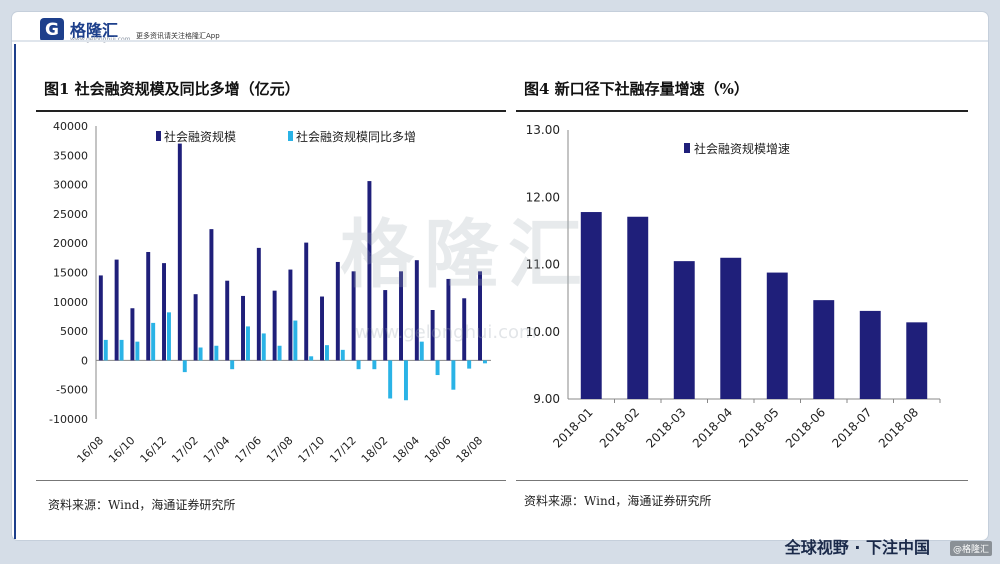  What do you see at coordinates (271, 480) in the screenshot?
I see `left-source-rule` at bounding box center [271, 480].